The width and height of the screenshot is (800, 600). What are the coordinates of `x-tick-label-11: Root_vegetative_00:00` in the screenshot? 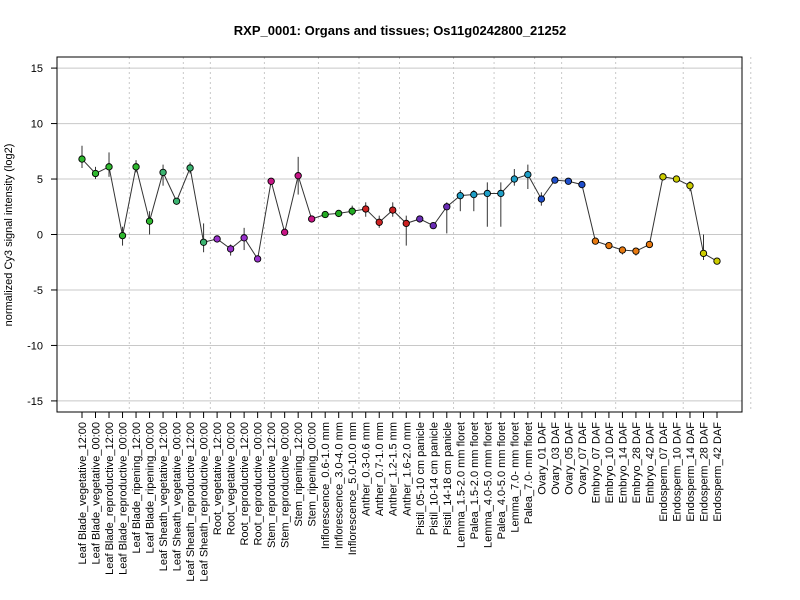 It's located at (232, 478).